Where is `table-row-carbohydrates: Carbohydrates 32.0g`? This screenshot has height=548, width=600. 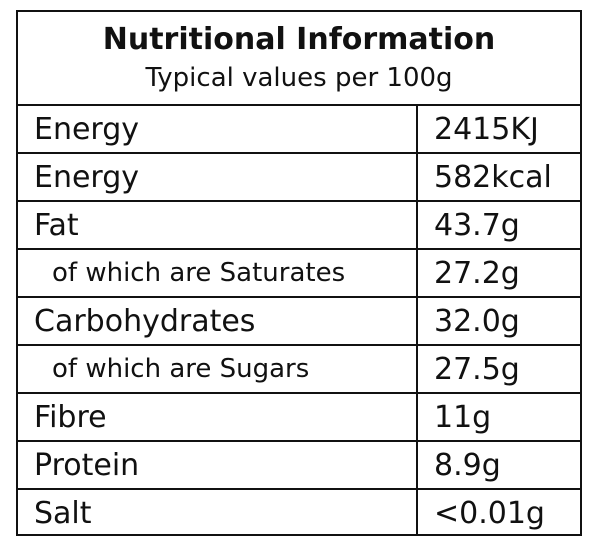
table-row-carbohydrates: Carbohydrates 32.0g is located at coordinates (299, 320).